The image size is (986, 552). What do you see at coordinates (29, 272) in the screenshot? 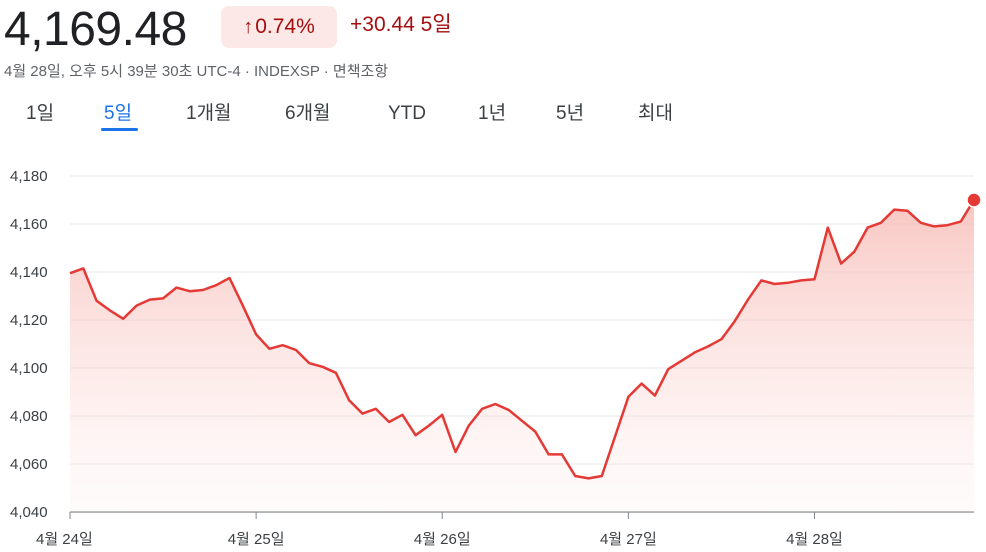
I see `y-tick-label: 4,140` at bounding box center [29, 272].